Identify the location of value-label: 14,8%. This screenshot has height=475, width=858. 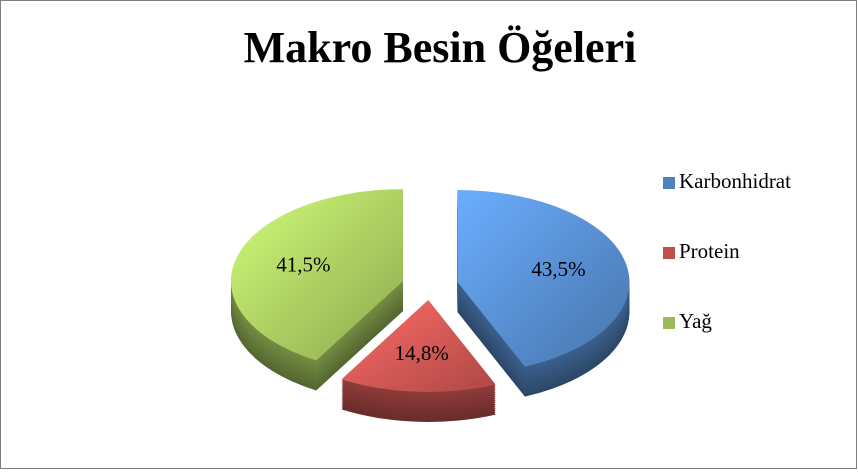
(422, 353).